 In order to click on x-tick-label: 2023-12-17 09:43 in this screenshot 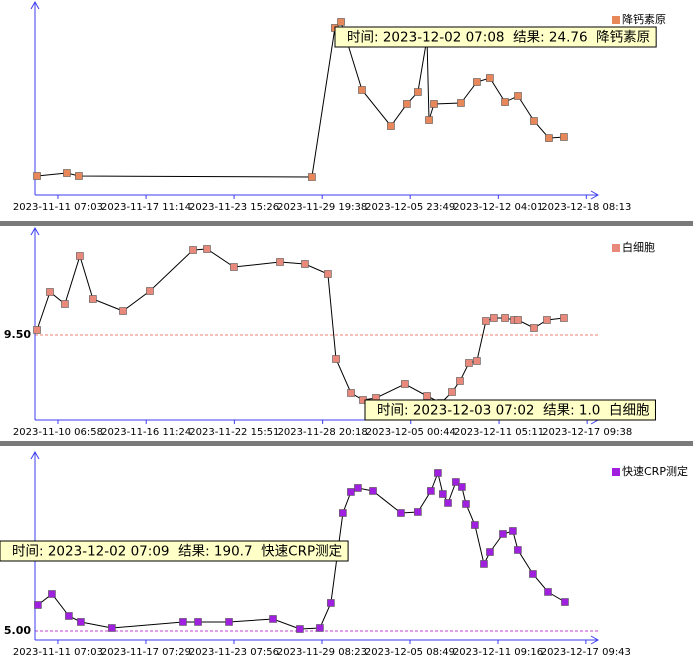, I will do `click(586, 652)`.